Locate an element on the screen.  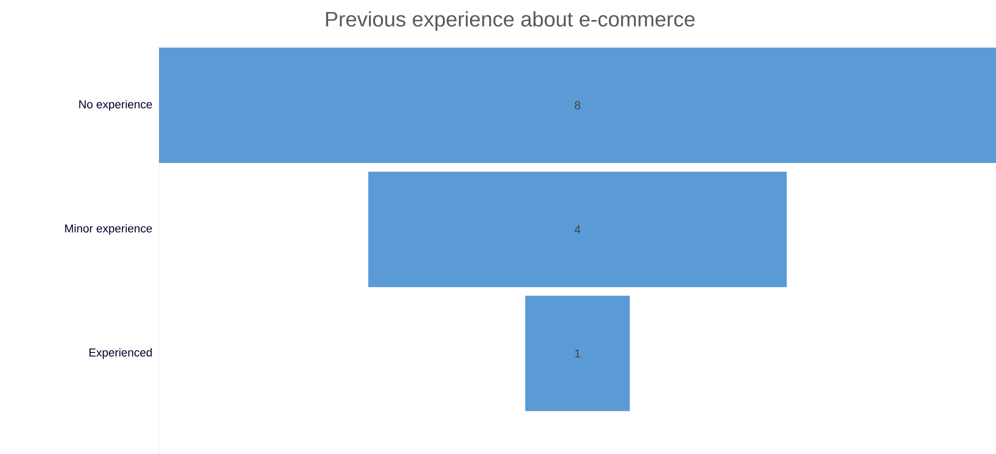
data-label: 4 is located at coordinates (577, 229).